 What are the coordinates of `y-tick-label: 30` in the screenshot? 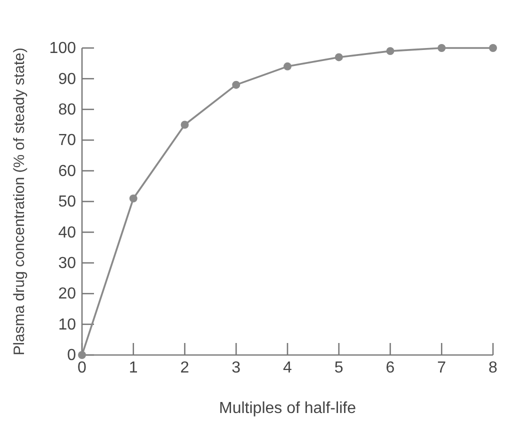 It's located at (67, 263).